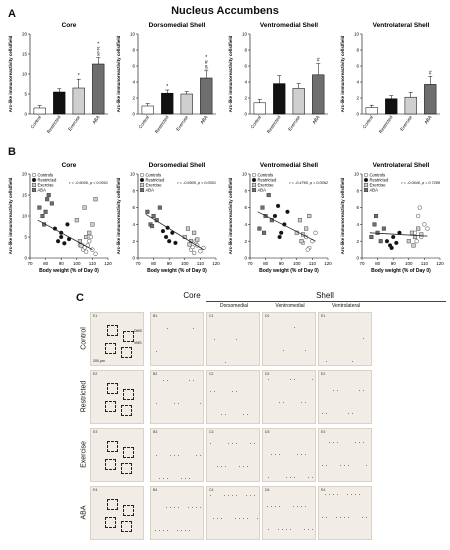  What do you see at coordinates (206, 63) in the screenshot?
I see `significance-marker: #` at bounding box center [206, 63].